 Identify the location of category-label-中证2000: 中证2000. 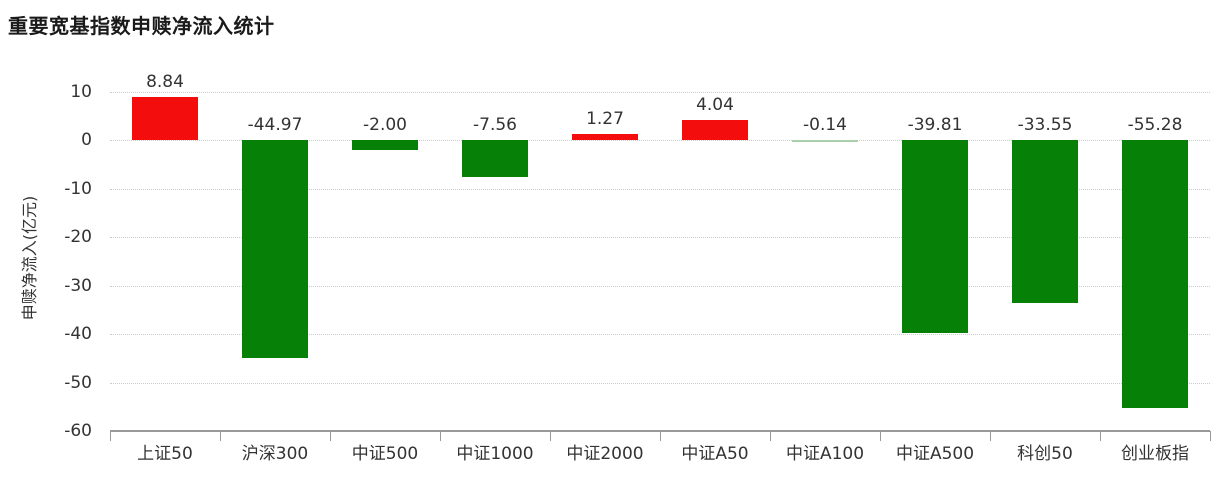
(605, 454).